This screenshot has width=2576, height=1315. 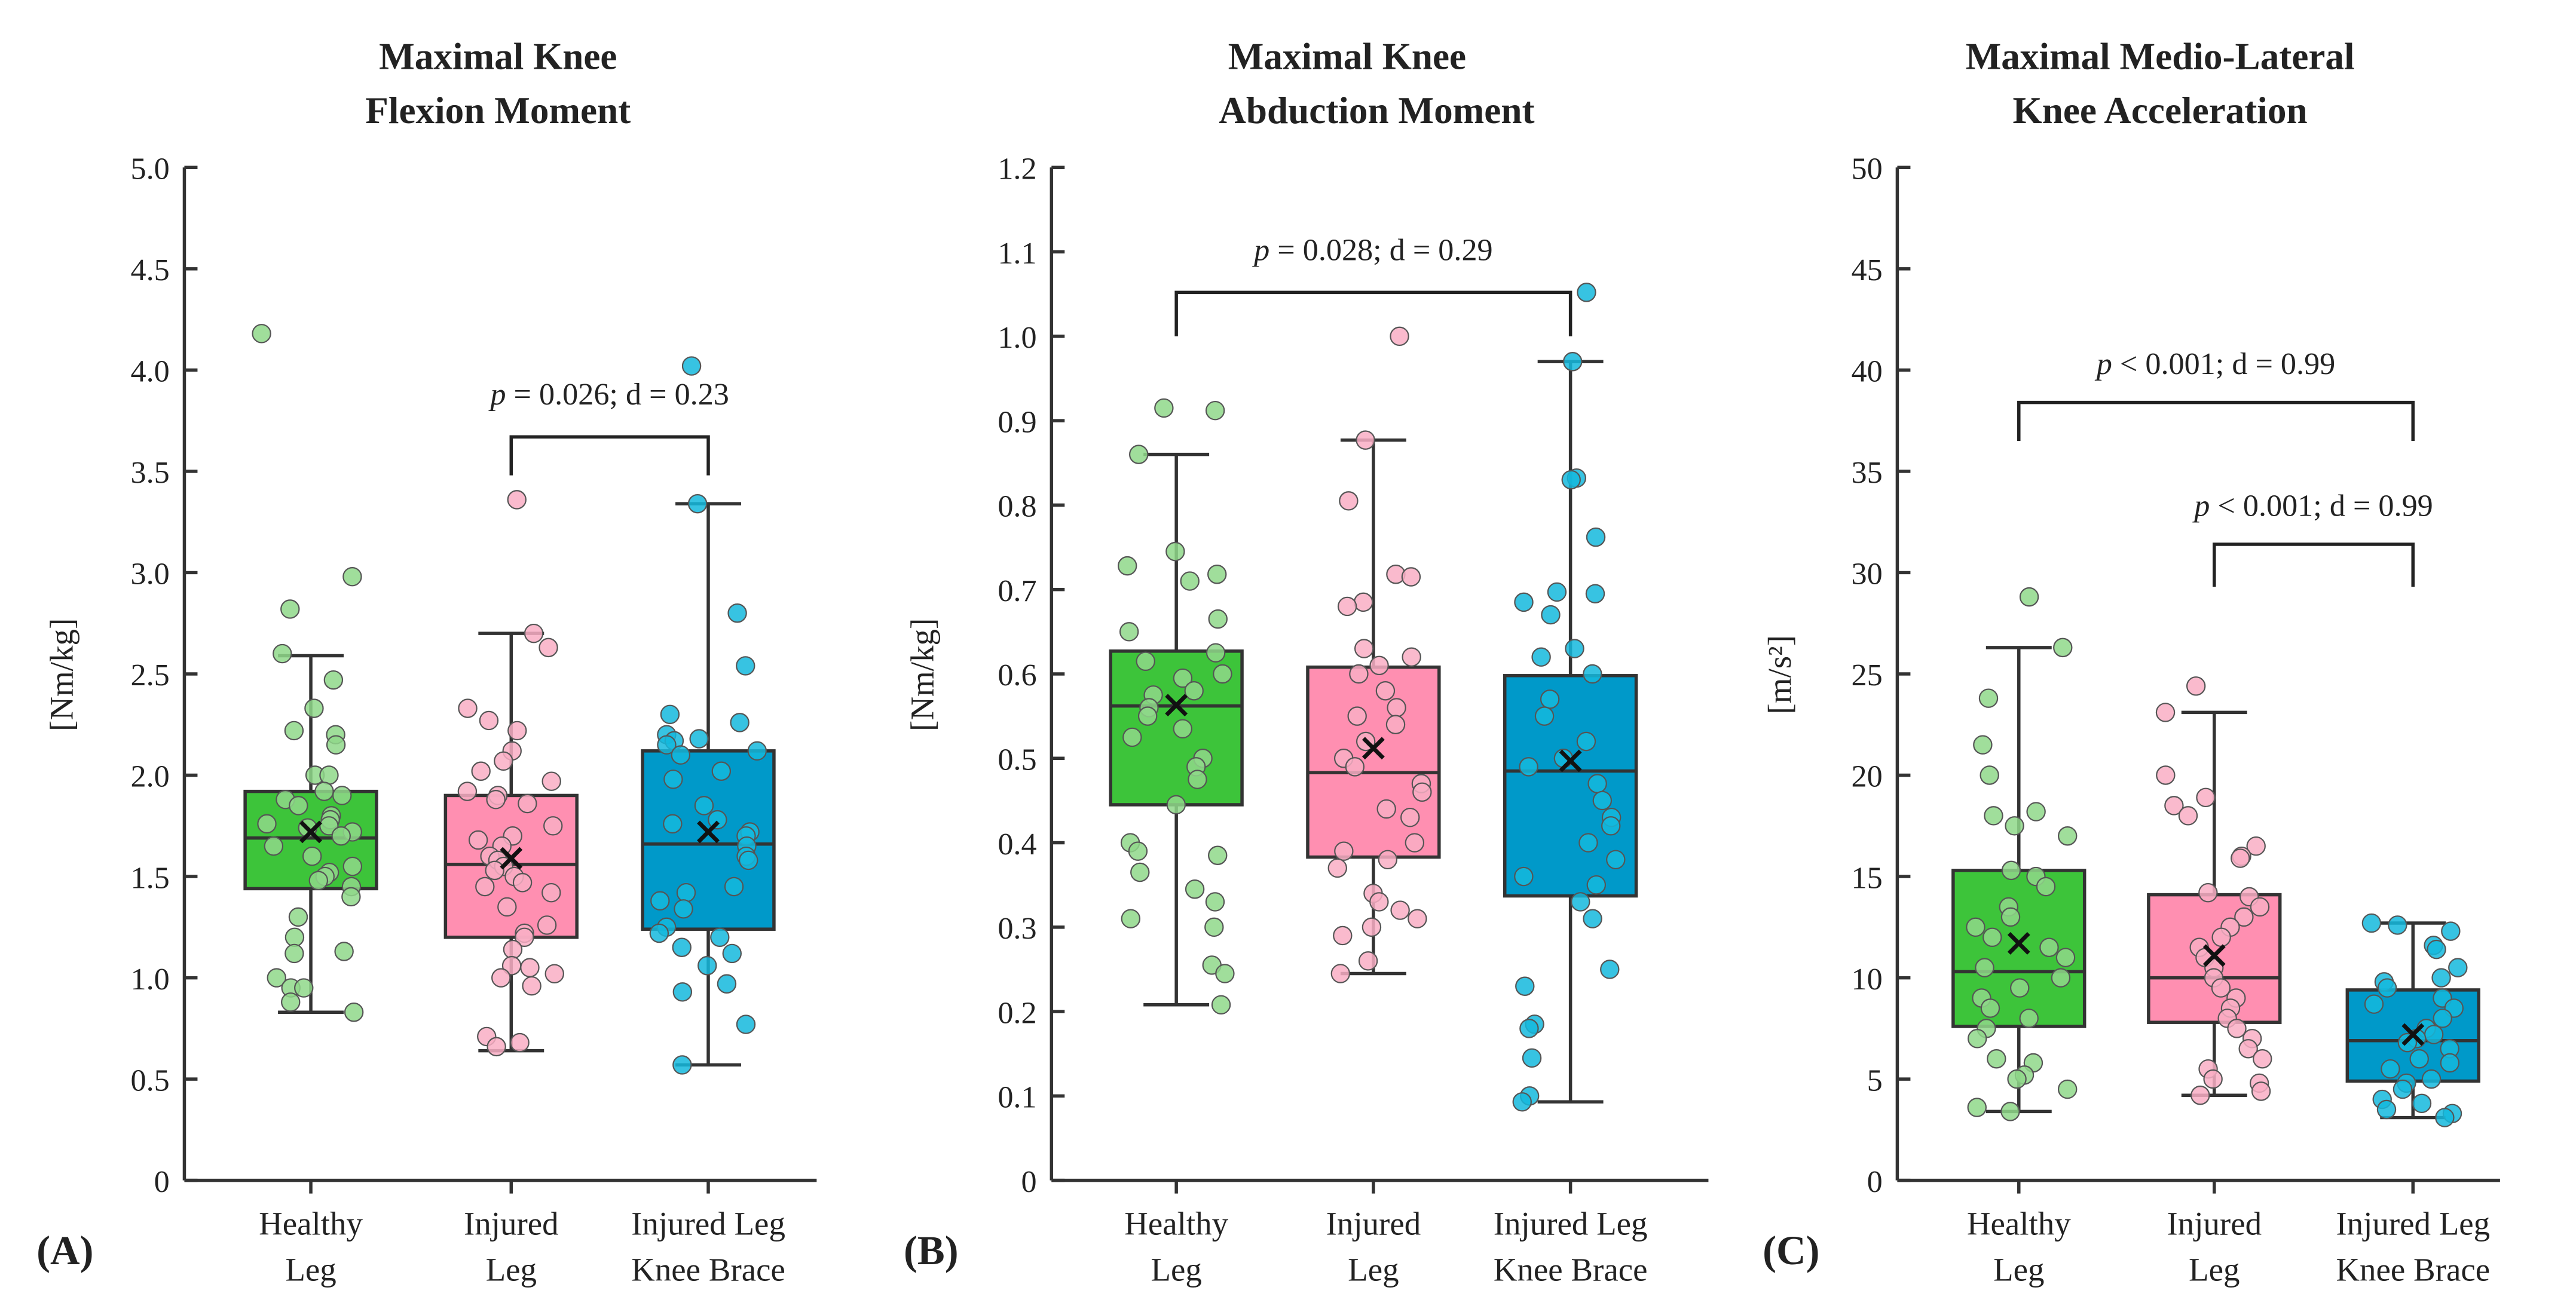 What do you see at coordinates (2223, 364) in the screenshot?
I see `significance-value: < 0.001; d = 0.99` at bounding box center [2223, 364].